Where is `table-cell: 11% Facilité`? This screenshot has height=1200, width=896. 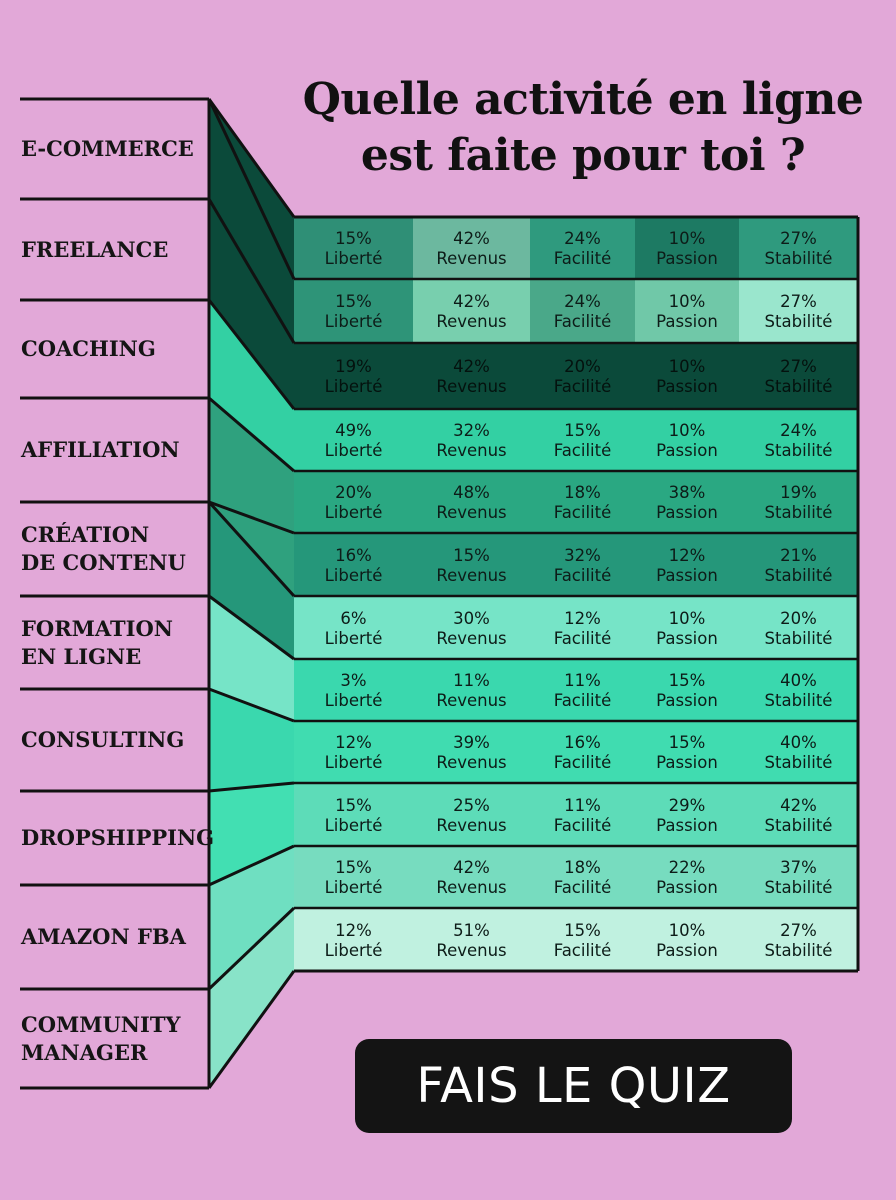
table-cell: 11% Facilité is located at coordinates (582, 691).